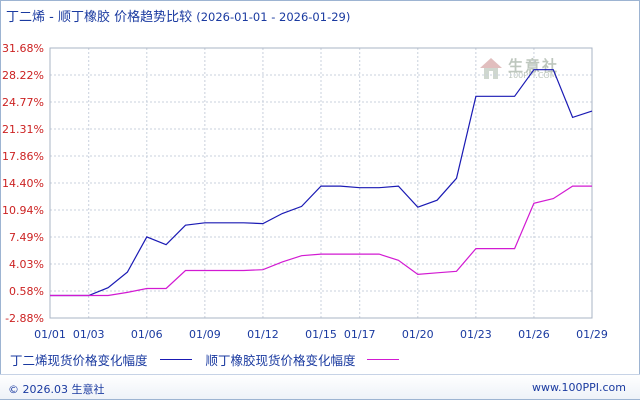 Image resolution: width=640 pixels, height=400 pixels. Describe the element at coordinates (534, 334) in the screenshot. I see `x-tick-label: 01/26` at that location.